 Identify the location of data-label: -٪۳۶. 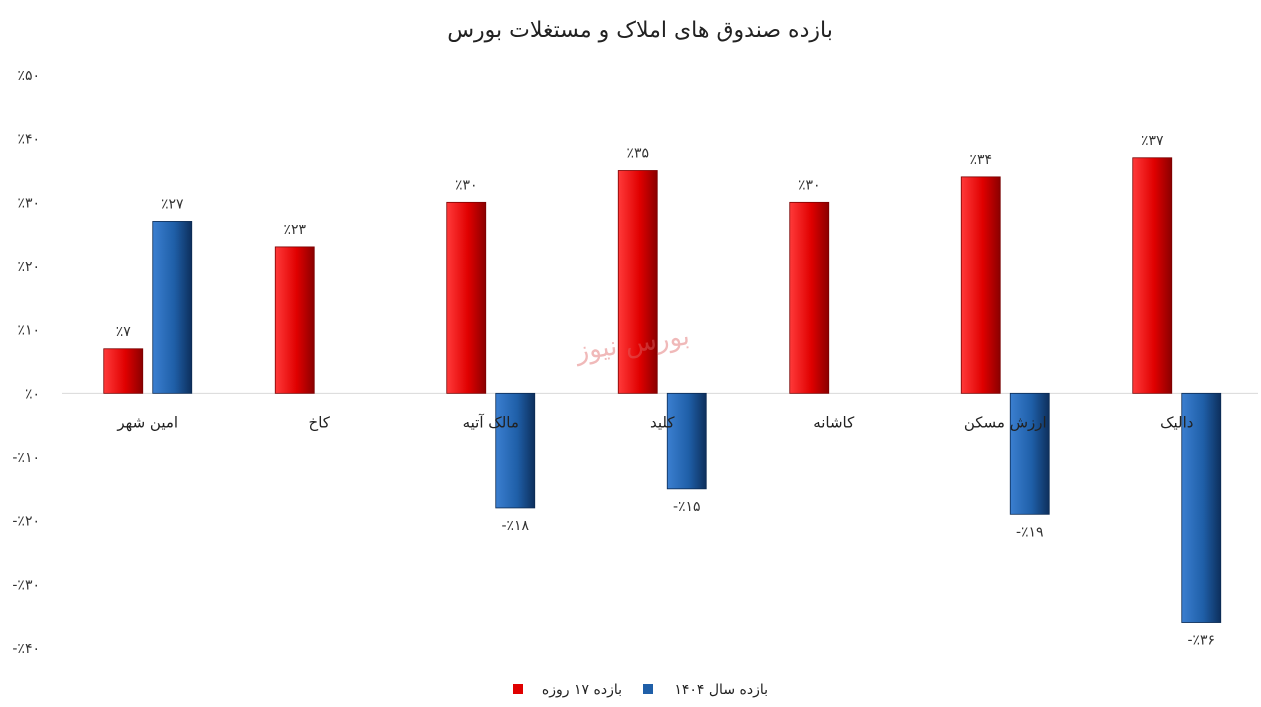
(1201, 641).